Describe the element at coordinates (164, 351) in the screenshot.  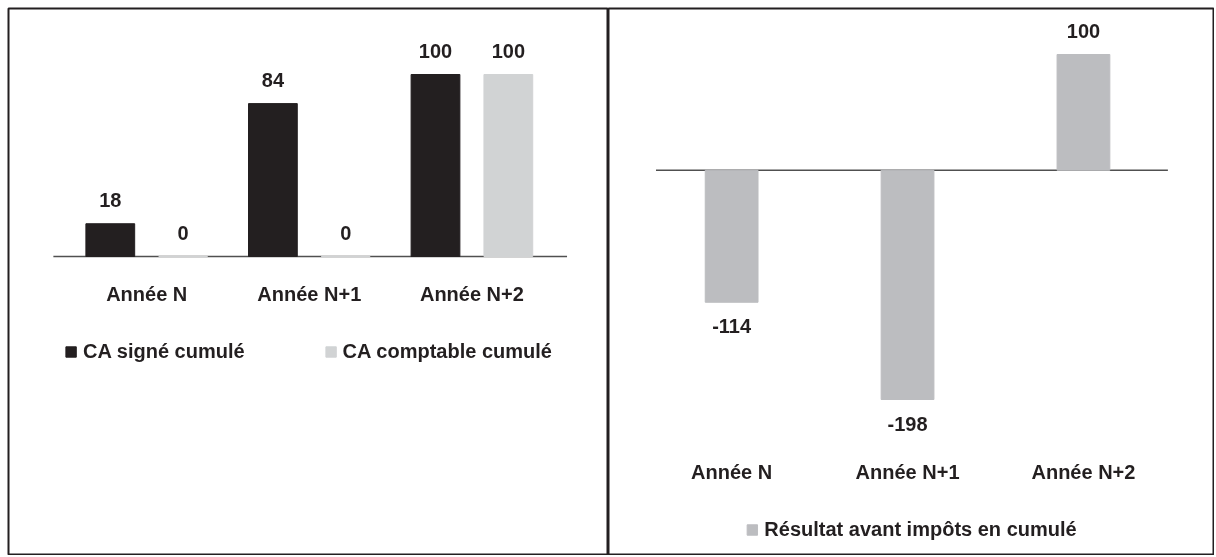
I see `legend-label: CA signé cumulé` at that location.